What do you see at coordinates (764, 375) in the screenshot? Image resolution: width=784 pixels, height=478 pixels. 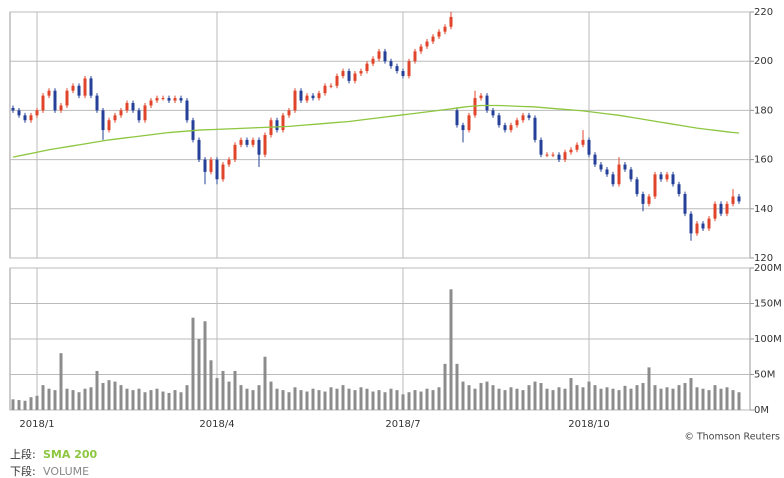 I see `y-tick-label: 50M` at bounding box center [764, 375].